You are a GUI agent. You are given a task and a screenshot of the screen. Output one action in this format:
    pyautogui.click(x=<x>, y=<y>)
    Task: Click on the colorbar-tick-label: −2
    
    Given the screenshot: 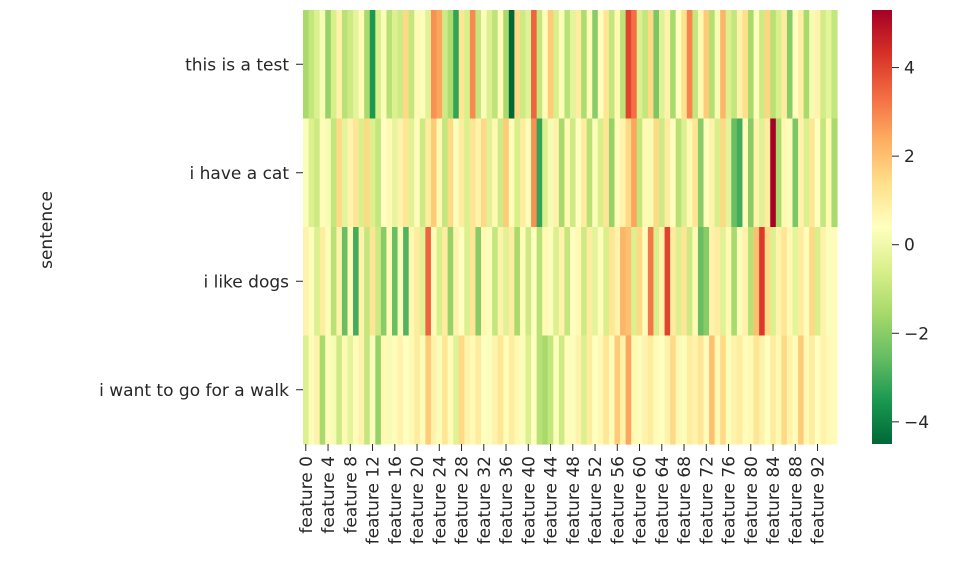 What is the action you would take?
    pyautogui.click(x=916, y=334)
    